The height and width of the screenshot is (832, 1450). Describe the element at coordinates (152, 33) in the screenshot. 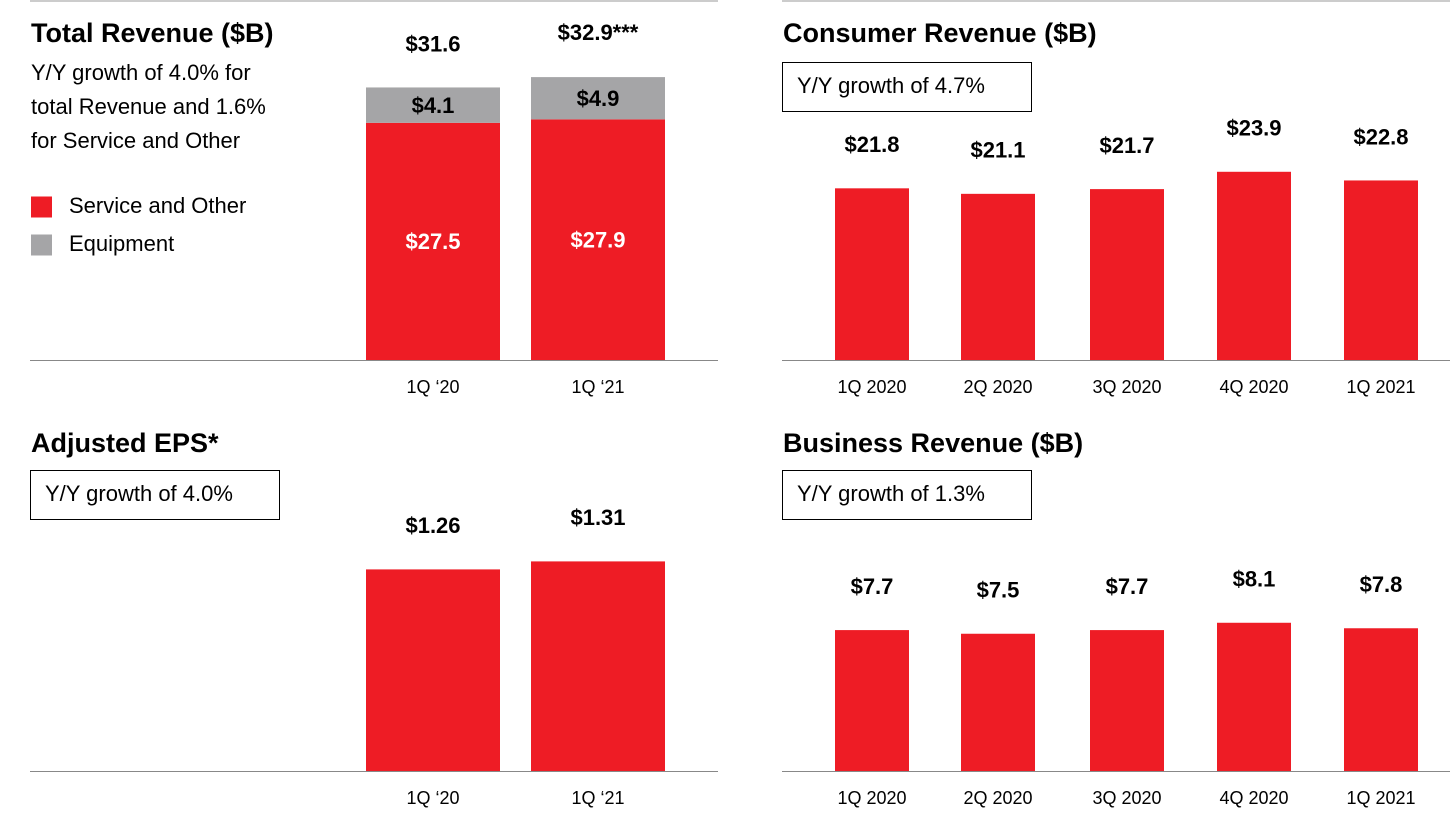

I see `chart-title: Total Revenue ($B)` at that location.